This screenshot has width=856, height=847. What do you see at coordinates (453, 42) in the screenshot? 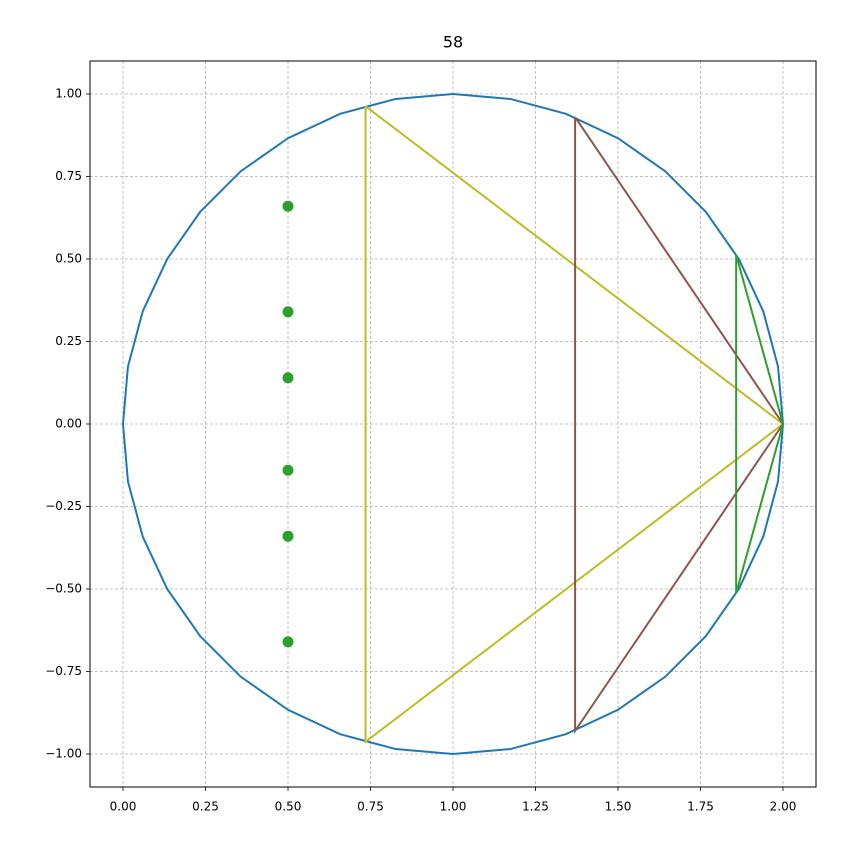
I see `chart-title: 58` at bounding box center [453, 42].